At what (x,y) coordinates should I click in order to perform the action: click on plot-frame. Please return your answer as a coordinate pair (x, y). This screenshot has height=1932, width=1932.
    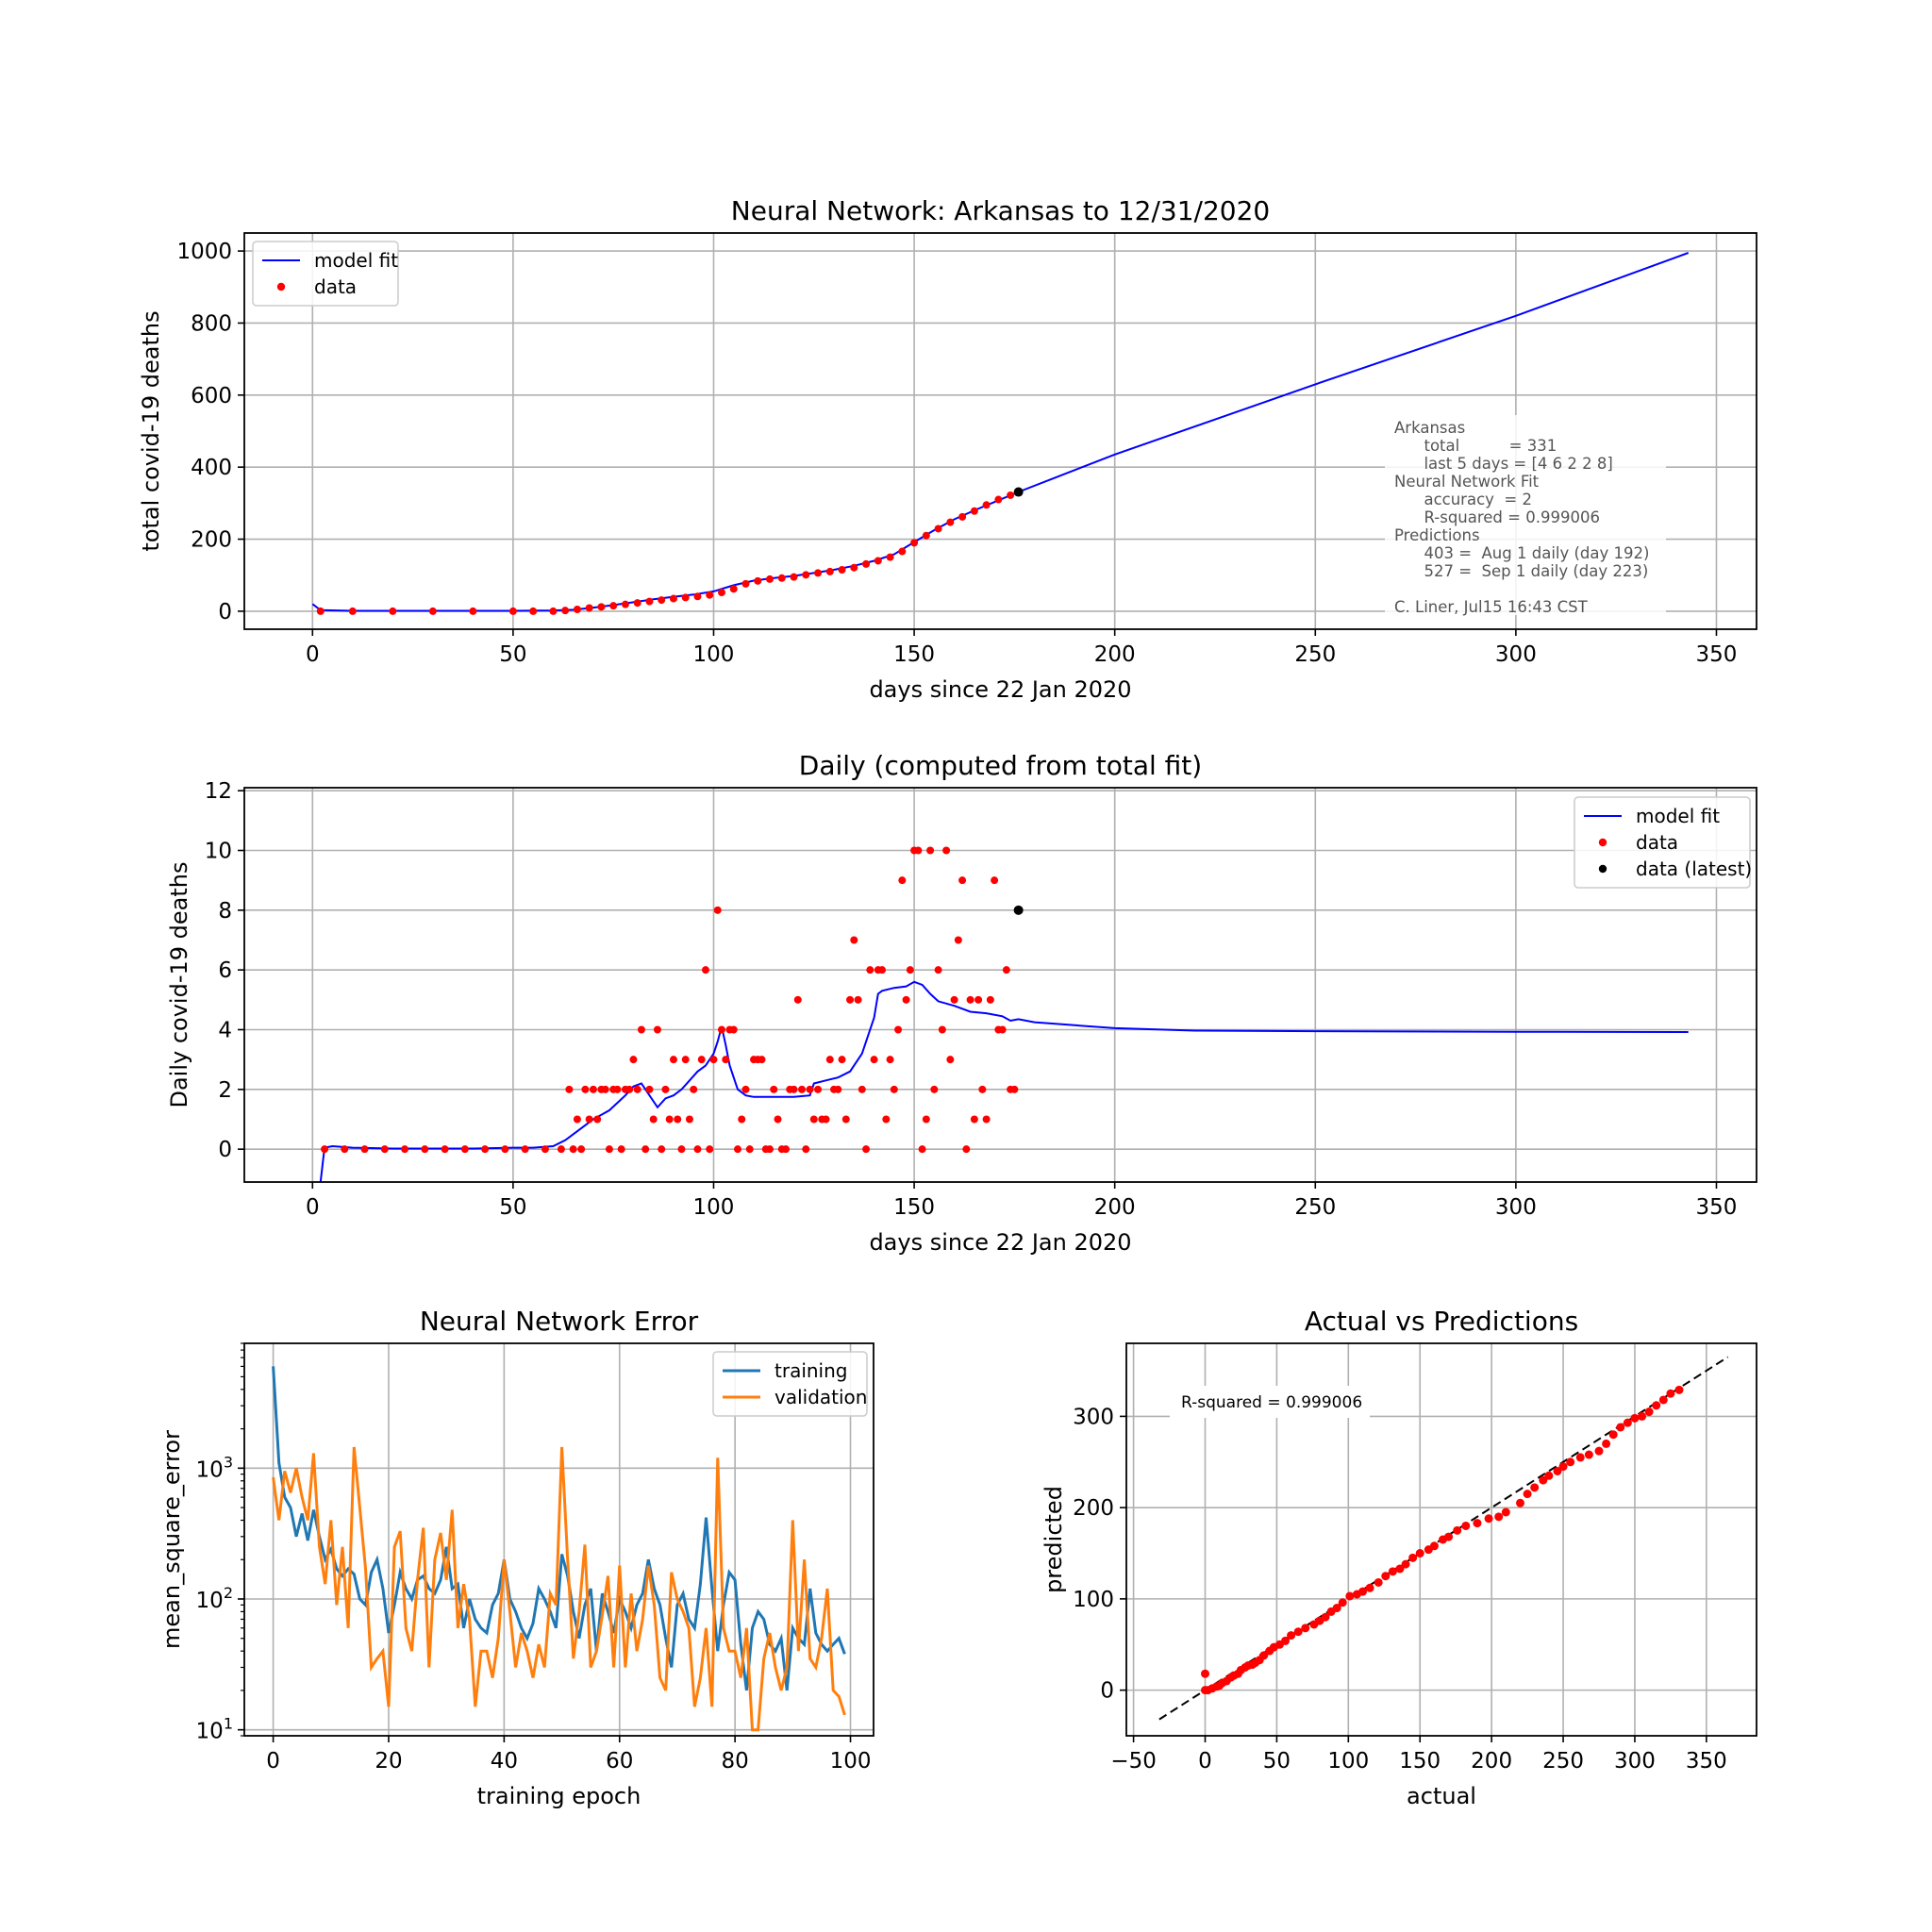
    Looking at the image, I should click on (558, 1540).